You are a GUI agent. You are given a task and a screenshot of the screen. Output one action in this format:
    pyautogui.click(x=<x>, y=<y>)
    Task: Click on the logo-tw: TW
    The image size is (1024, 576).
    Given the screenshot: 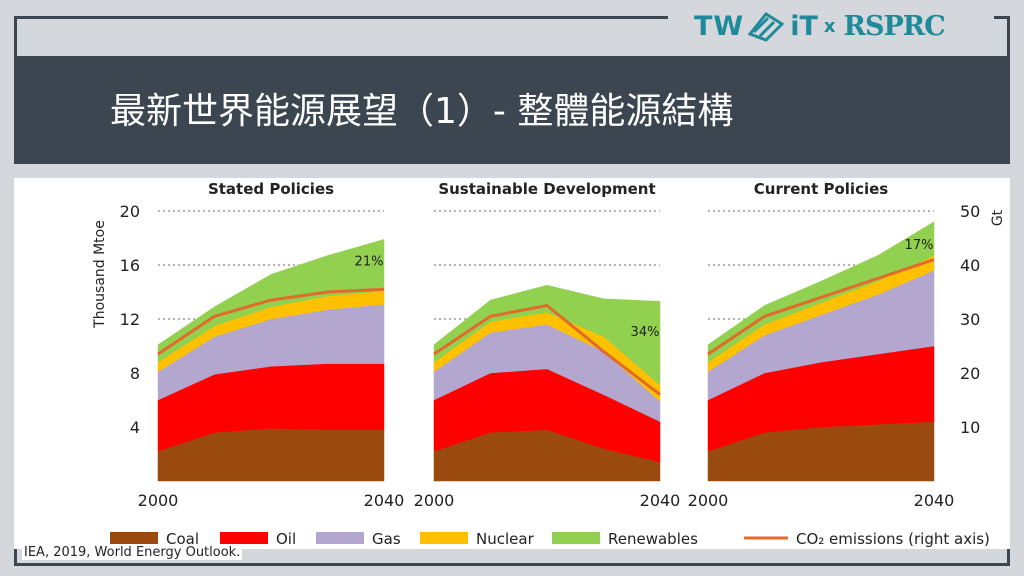 What is the action you would take?
    pyautogui.click(x=719, y=26)
    